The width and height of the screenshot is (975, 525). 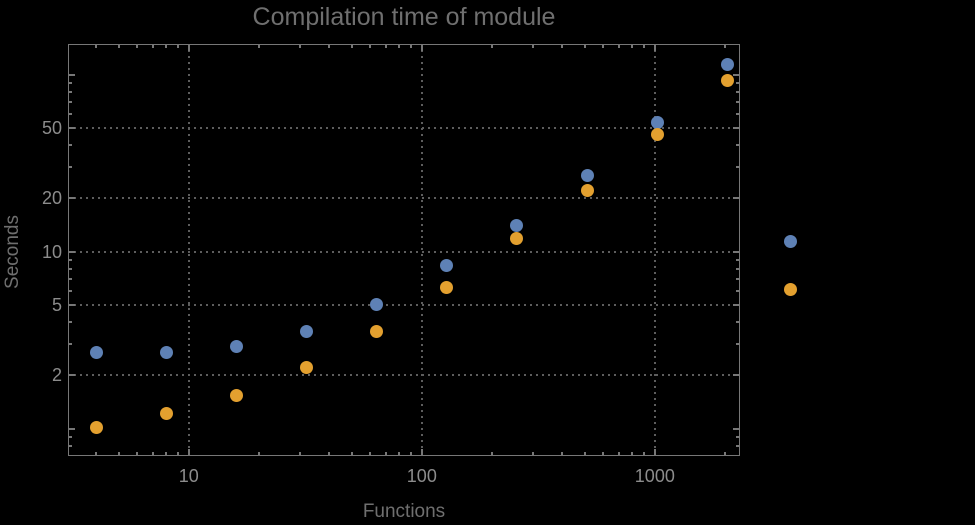 What do you see at coordinates (51, 251) in the screenshot?
I see `y-tick-label: 10` at bounding box center [51, 251].